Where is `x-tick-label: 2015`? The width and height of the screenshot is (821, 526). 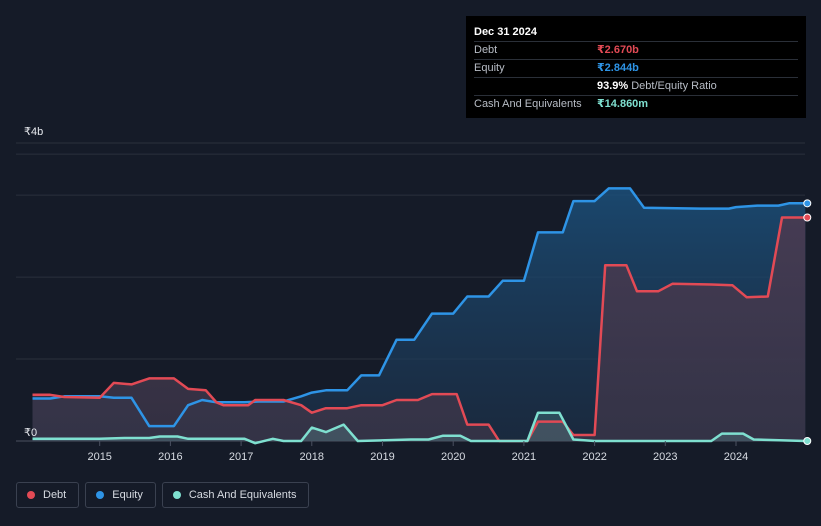 x-tick-label: 2015 is located at coordinates (99, 457).